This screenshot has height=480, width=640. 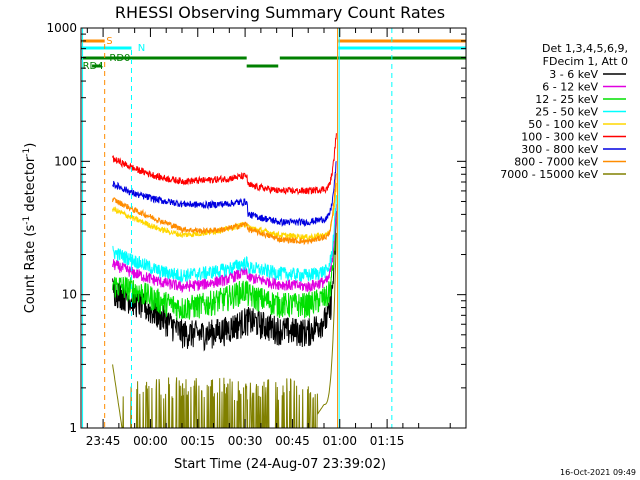 I want to click on x-tick-label: 00:45, so click(x=292, y=441).